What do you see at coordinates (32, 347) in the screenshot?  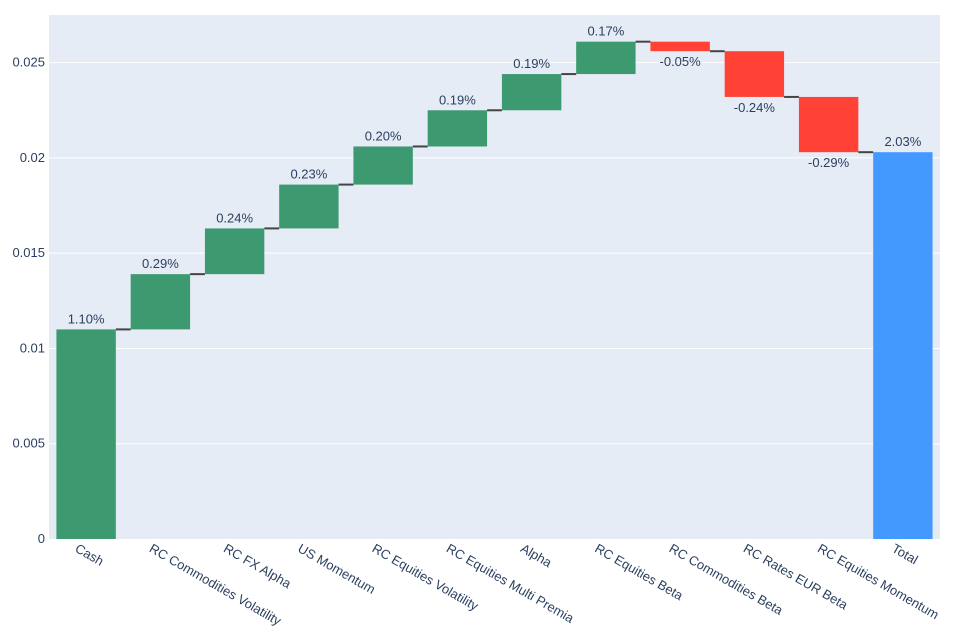 I see `y-tick-label: 0.01` at bounding box center [32, 347].